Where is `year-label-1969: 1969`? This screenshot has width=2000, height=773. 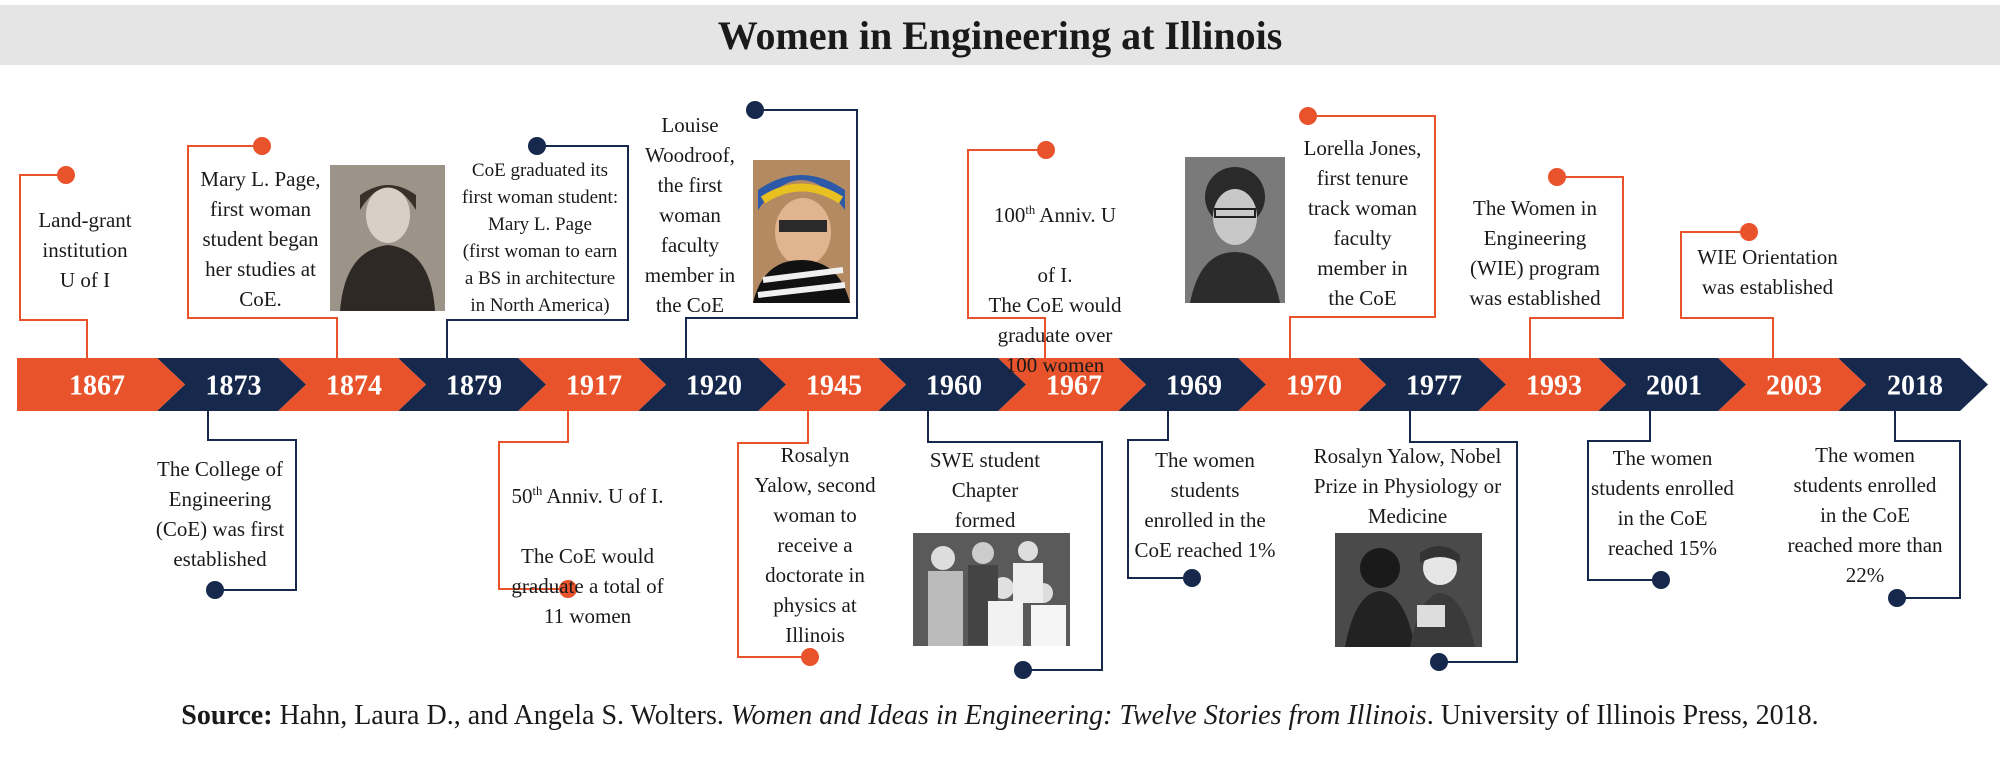
year-label-1969: 1969 is located at coordinates (1194, 386).